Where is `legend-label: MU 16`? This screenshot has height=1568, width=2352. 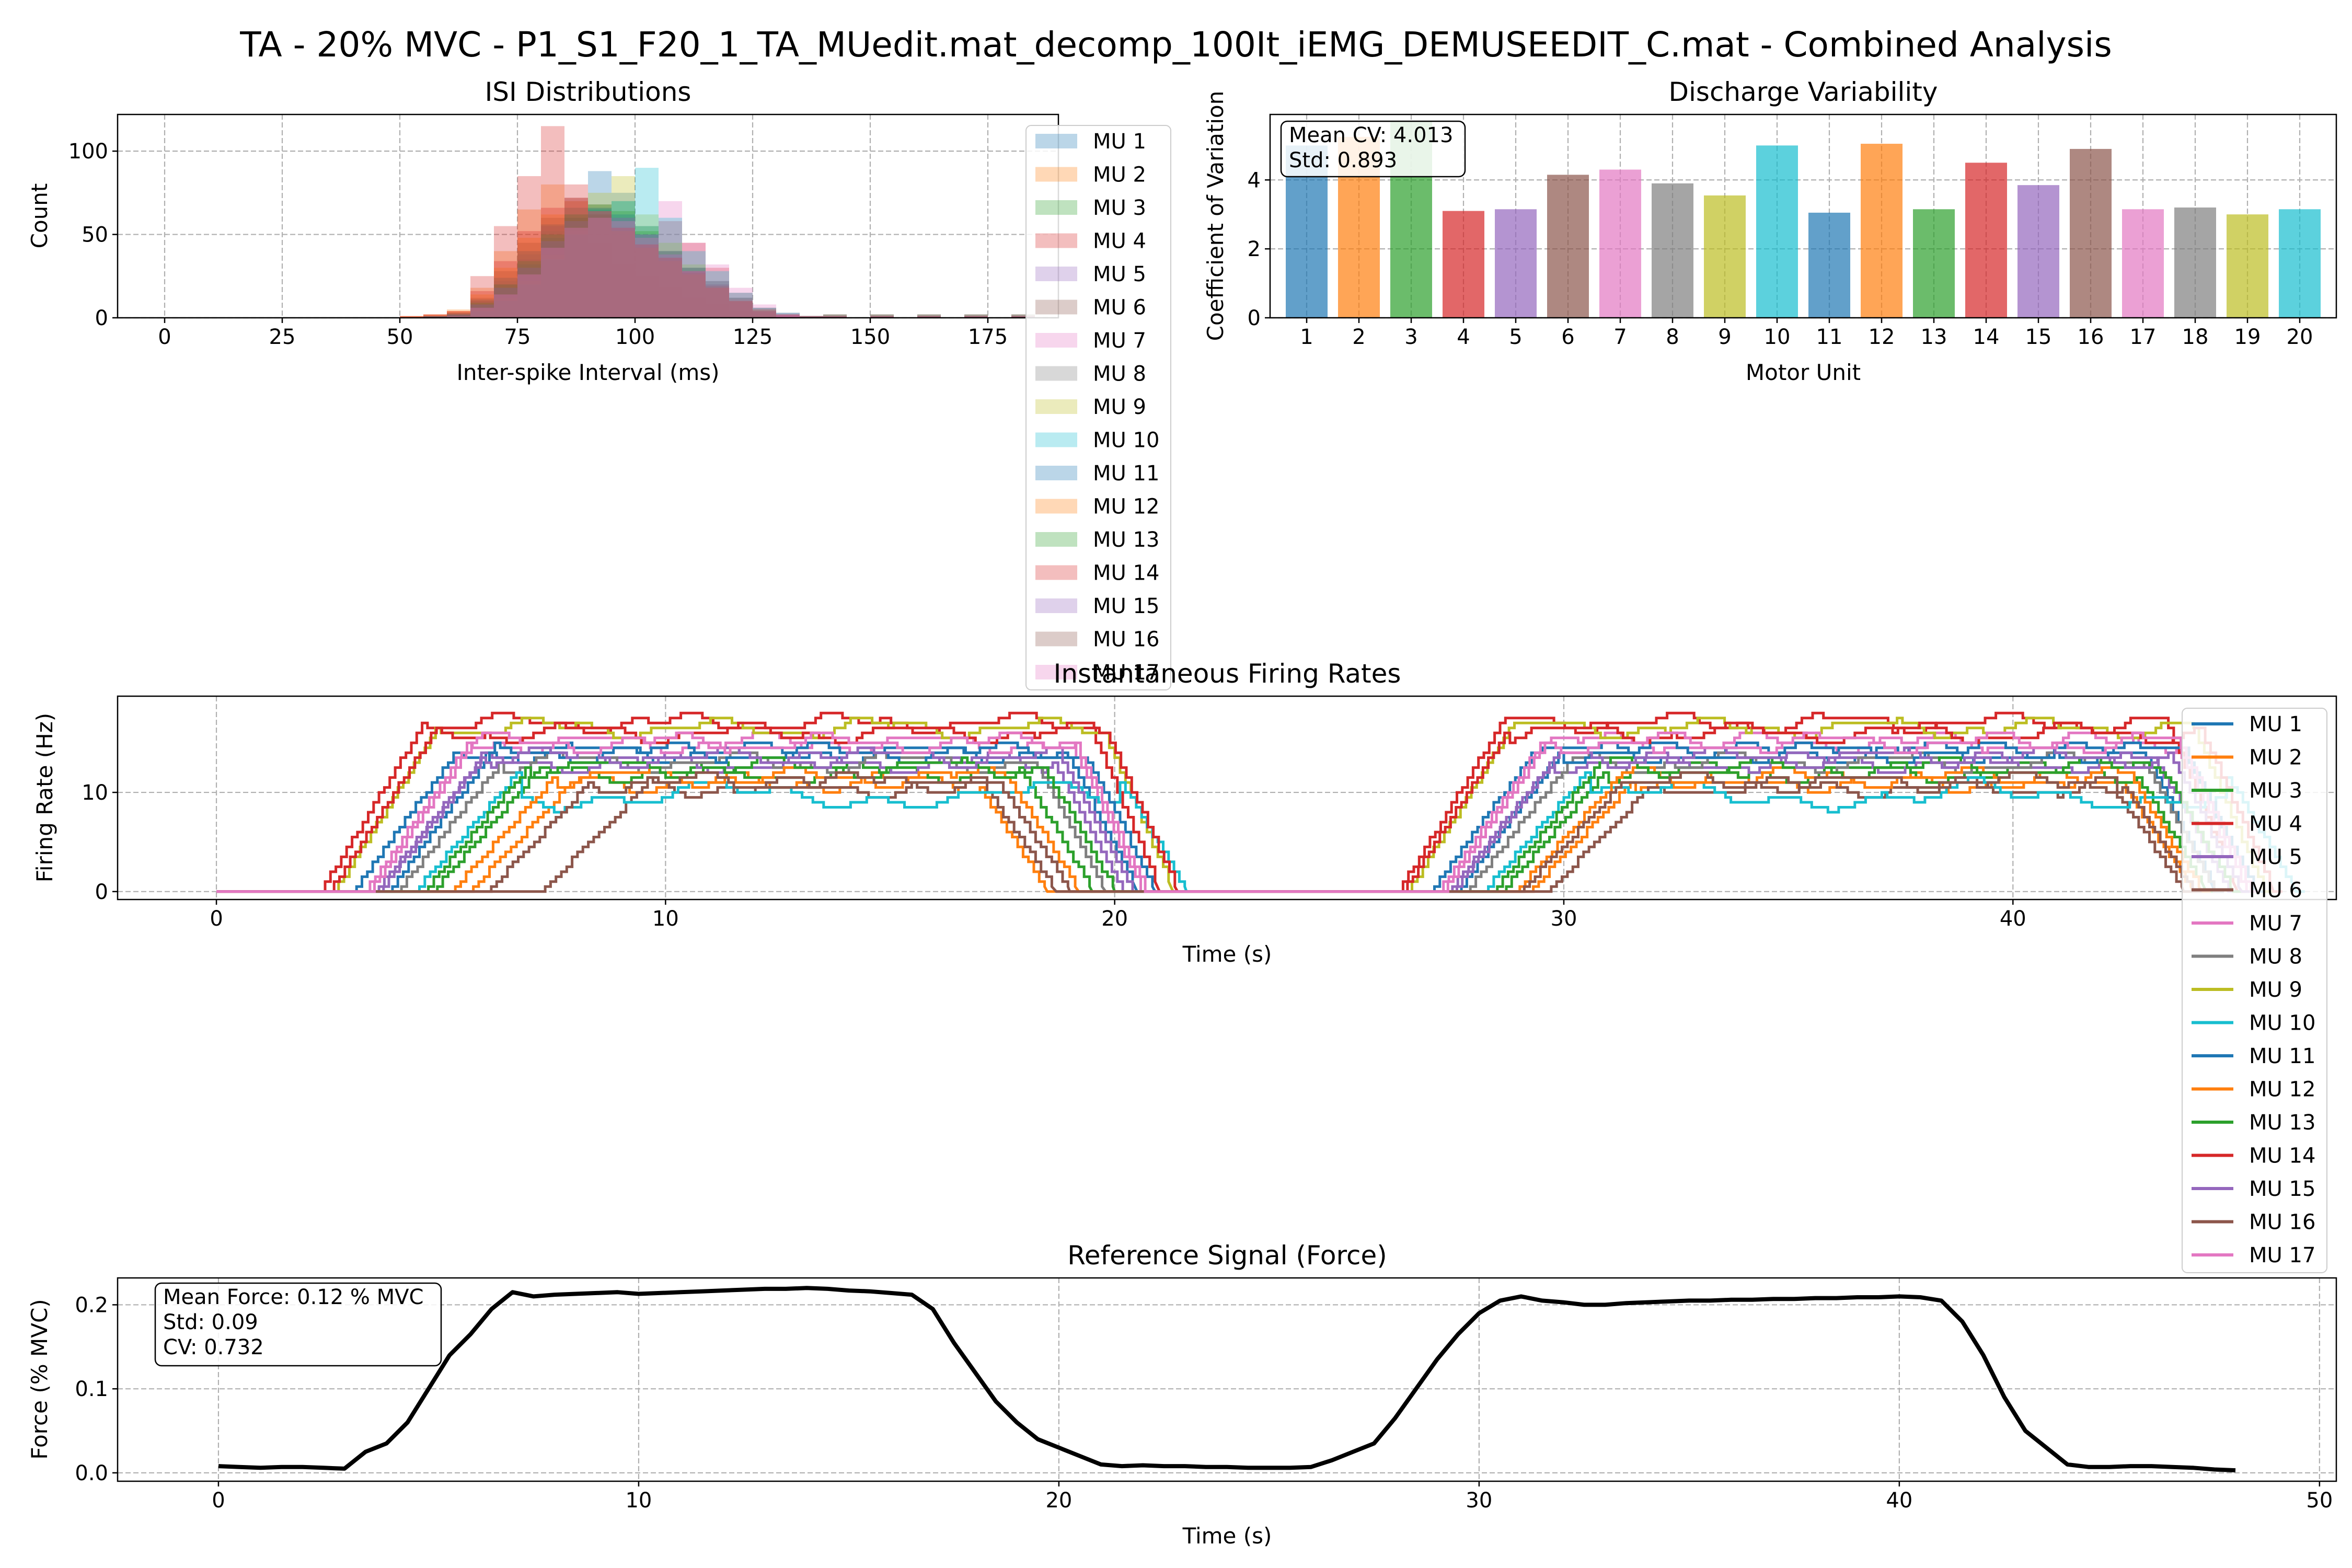
legend-label: MU 16 is located at coordinates (1126, 640).